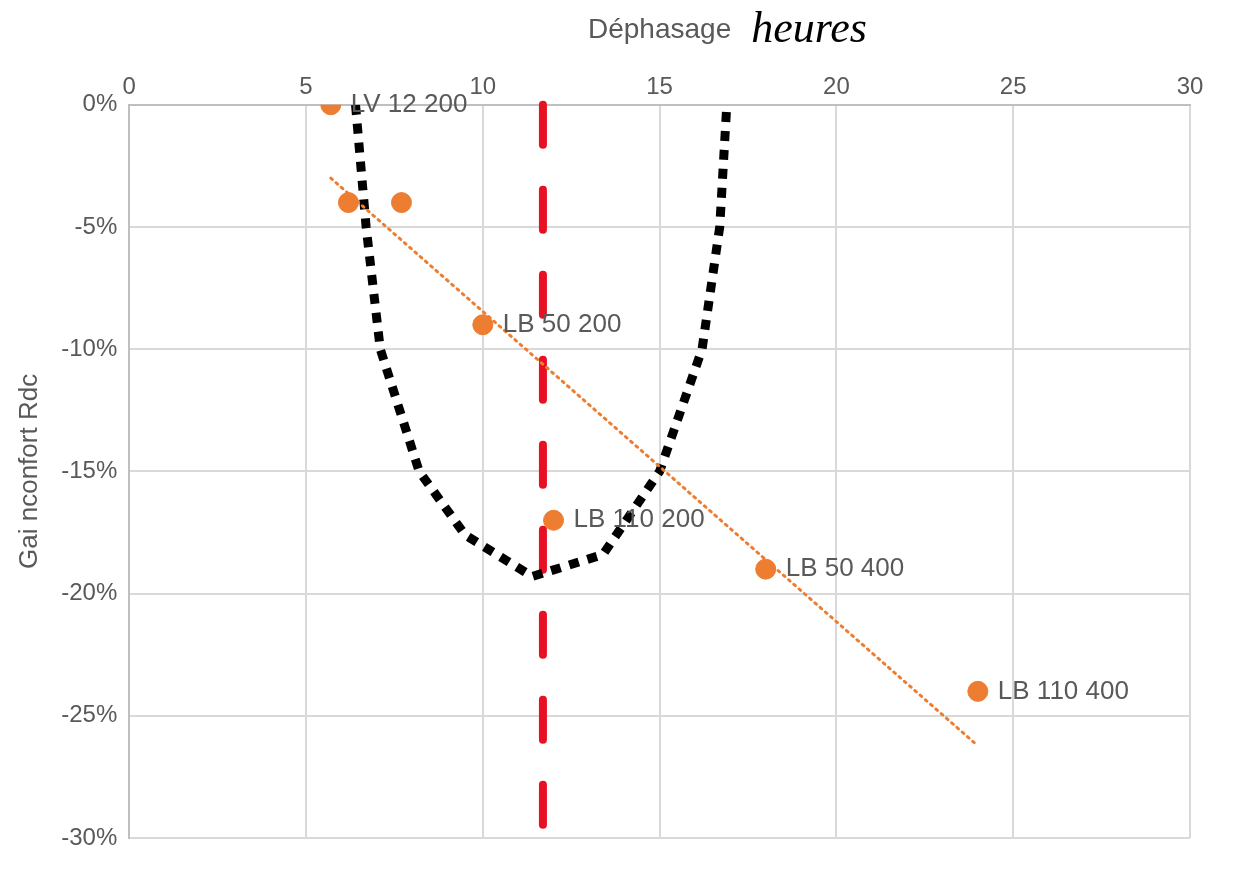 This screenshot has width=1240, height=872. What do you see at coordinates (660, 28) in the screenshot?
I see `x-axis-title: Déphasage` at bounding box center [660, 28].